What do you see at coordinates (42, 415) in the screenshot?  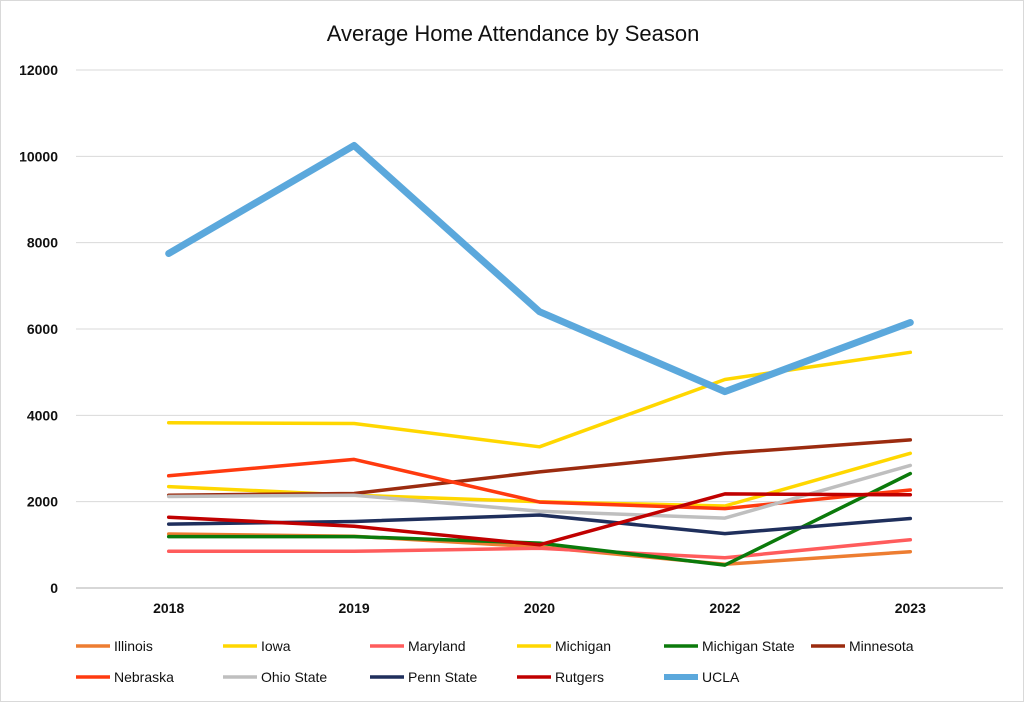 I see `y-tick-label: 4000` at bounding box center [42, 415].